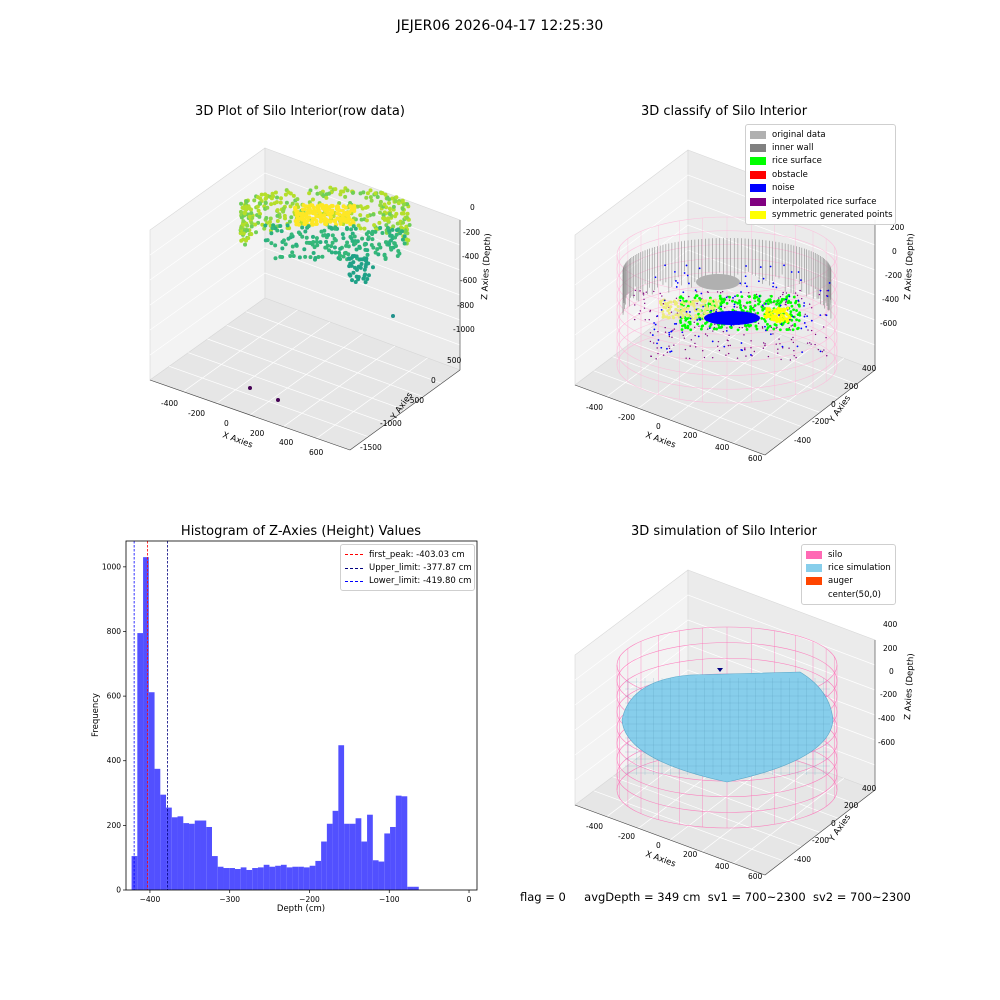 This screenshot has width=1000, height=1000. Describe the element at coordinates (722, 866) in the screenshot. I see `sim-xtick: 400` at that location.